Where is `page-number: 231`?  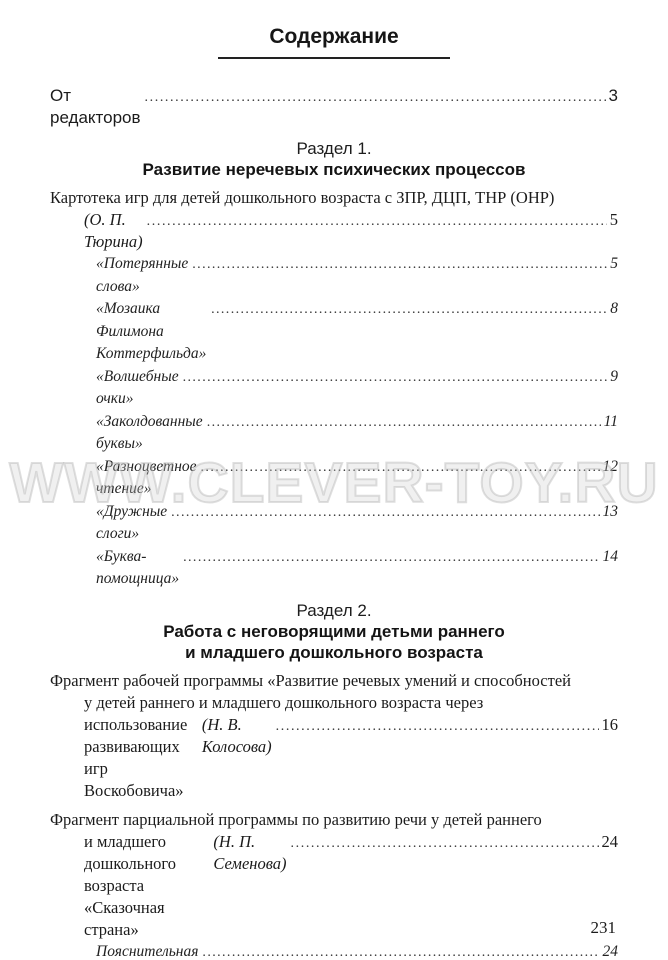 page-number: 231 is located at coordinates (603, 927).